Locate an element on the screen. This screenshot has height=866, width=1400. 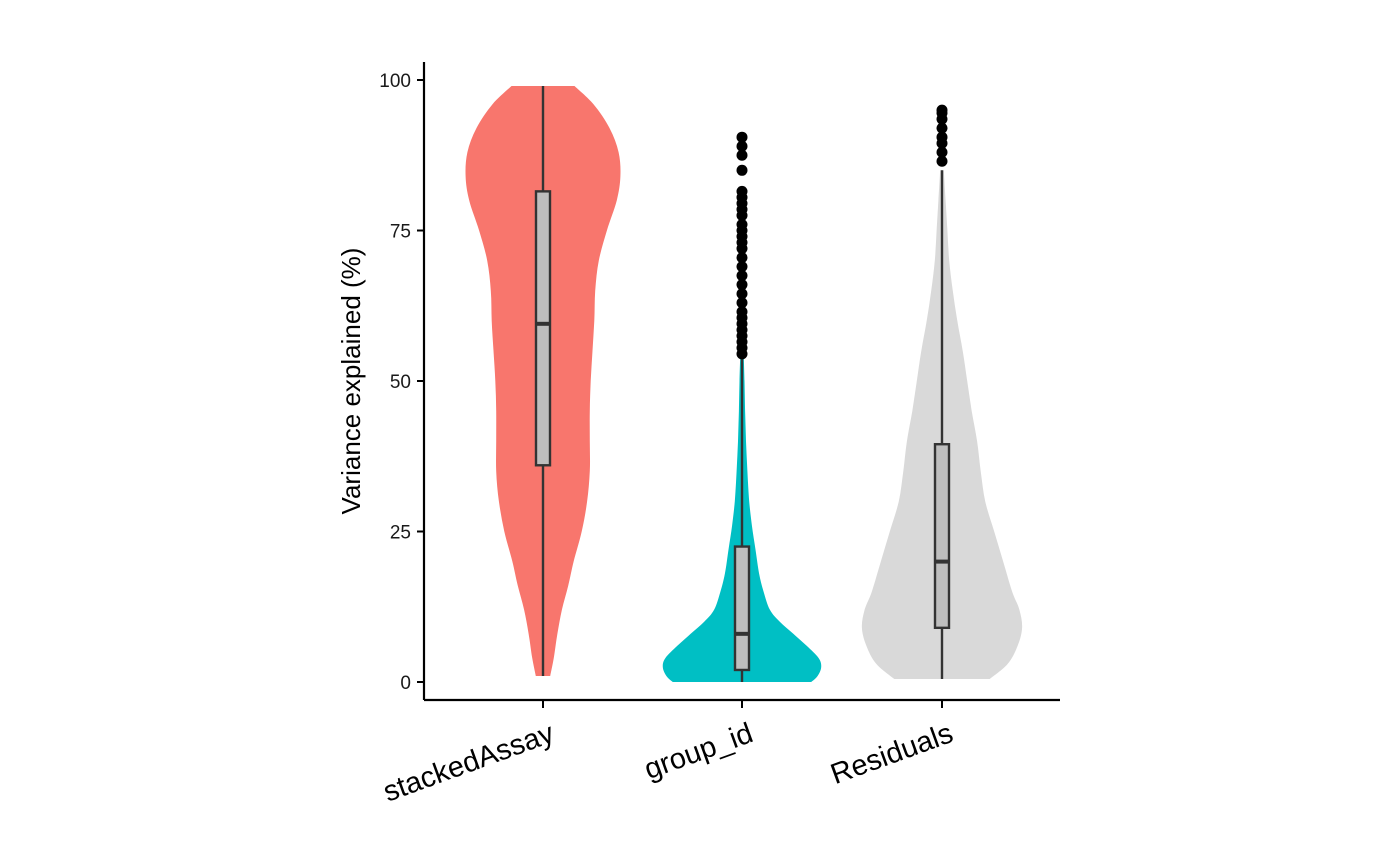
y-tick-label: 75 is located at coordinates (400, 232).